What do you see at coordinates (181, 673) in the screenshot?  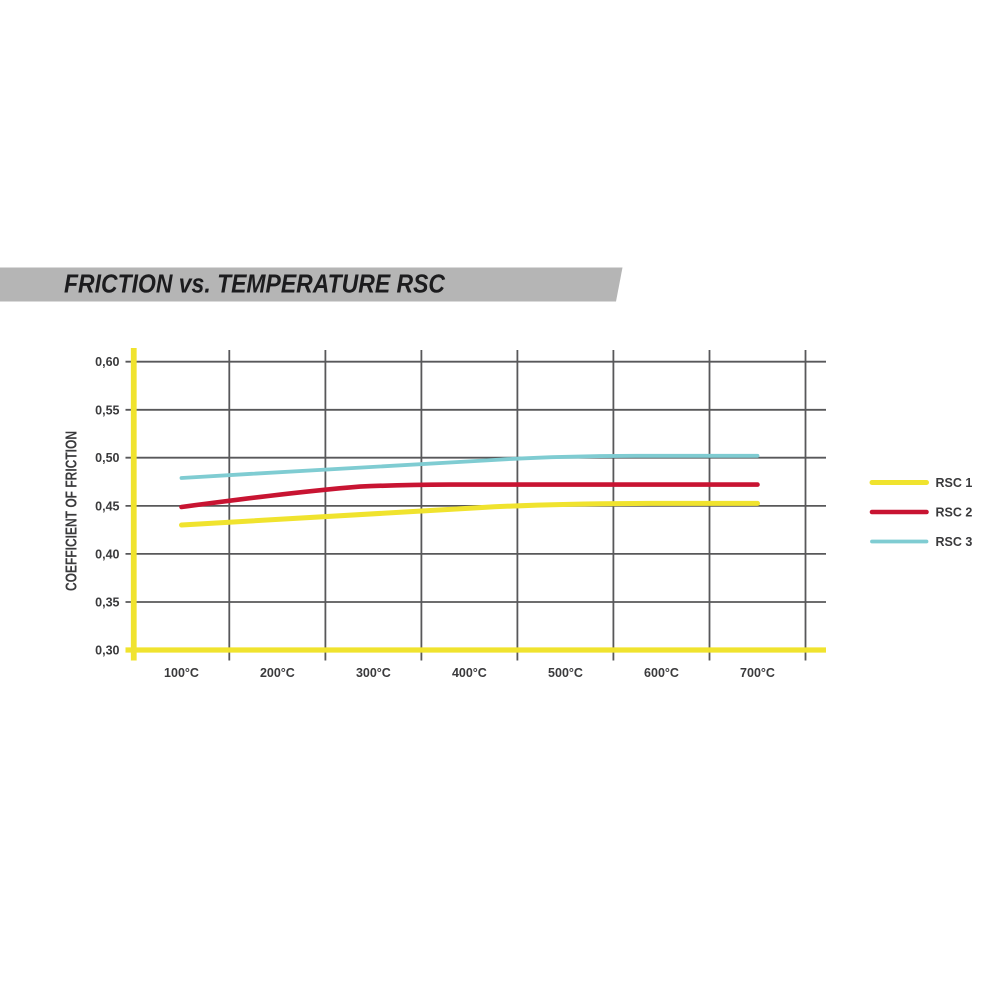 I see `svg-text: 100°C` at bounding box center [181, 673].